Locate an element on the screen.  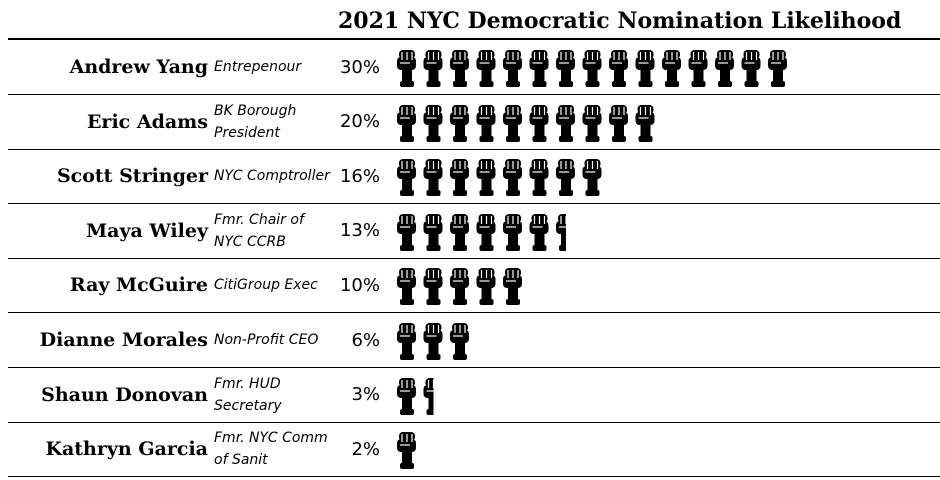
chart-row: Ray McGuire CitiGroup Exec 10% is located at coordinates (474, 286).